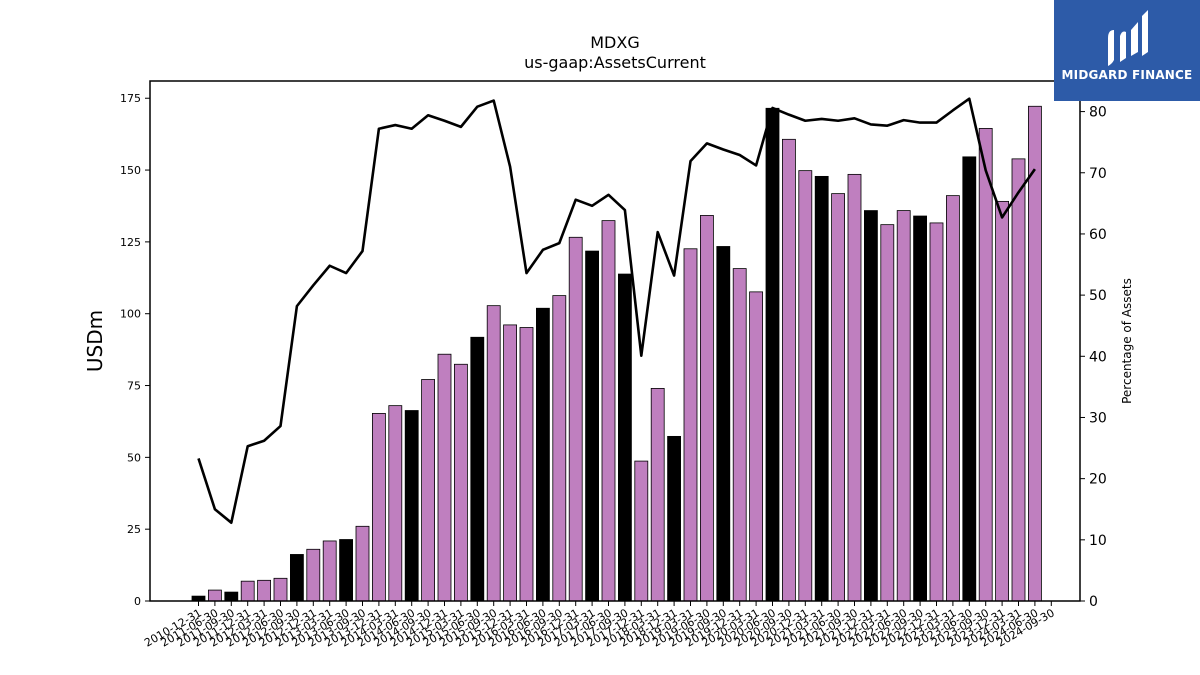  I want to click on logo-mark-icon, so click(1128, 38).